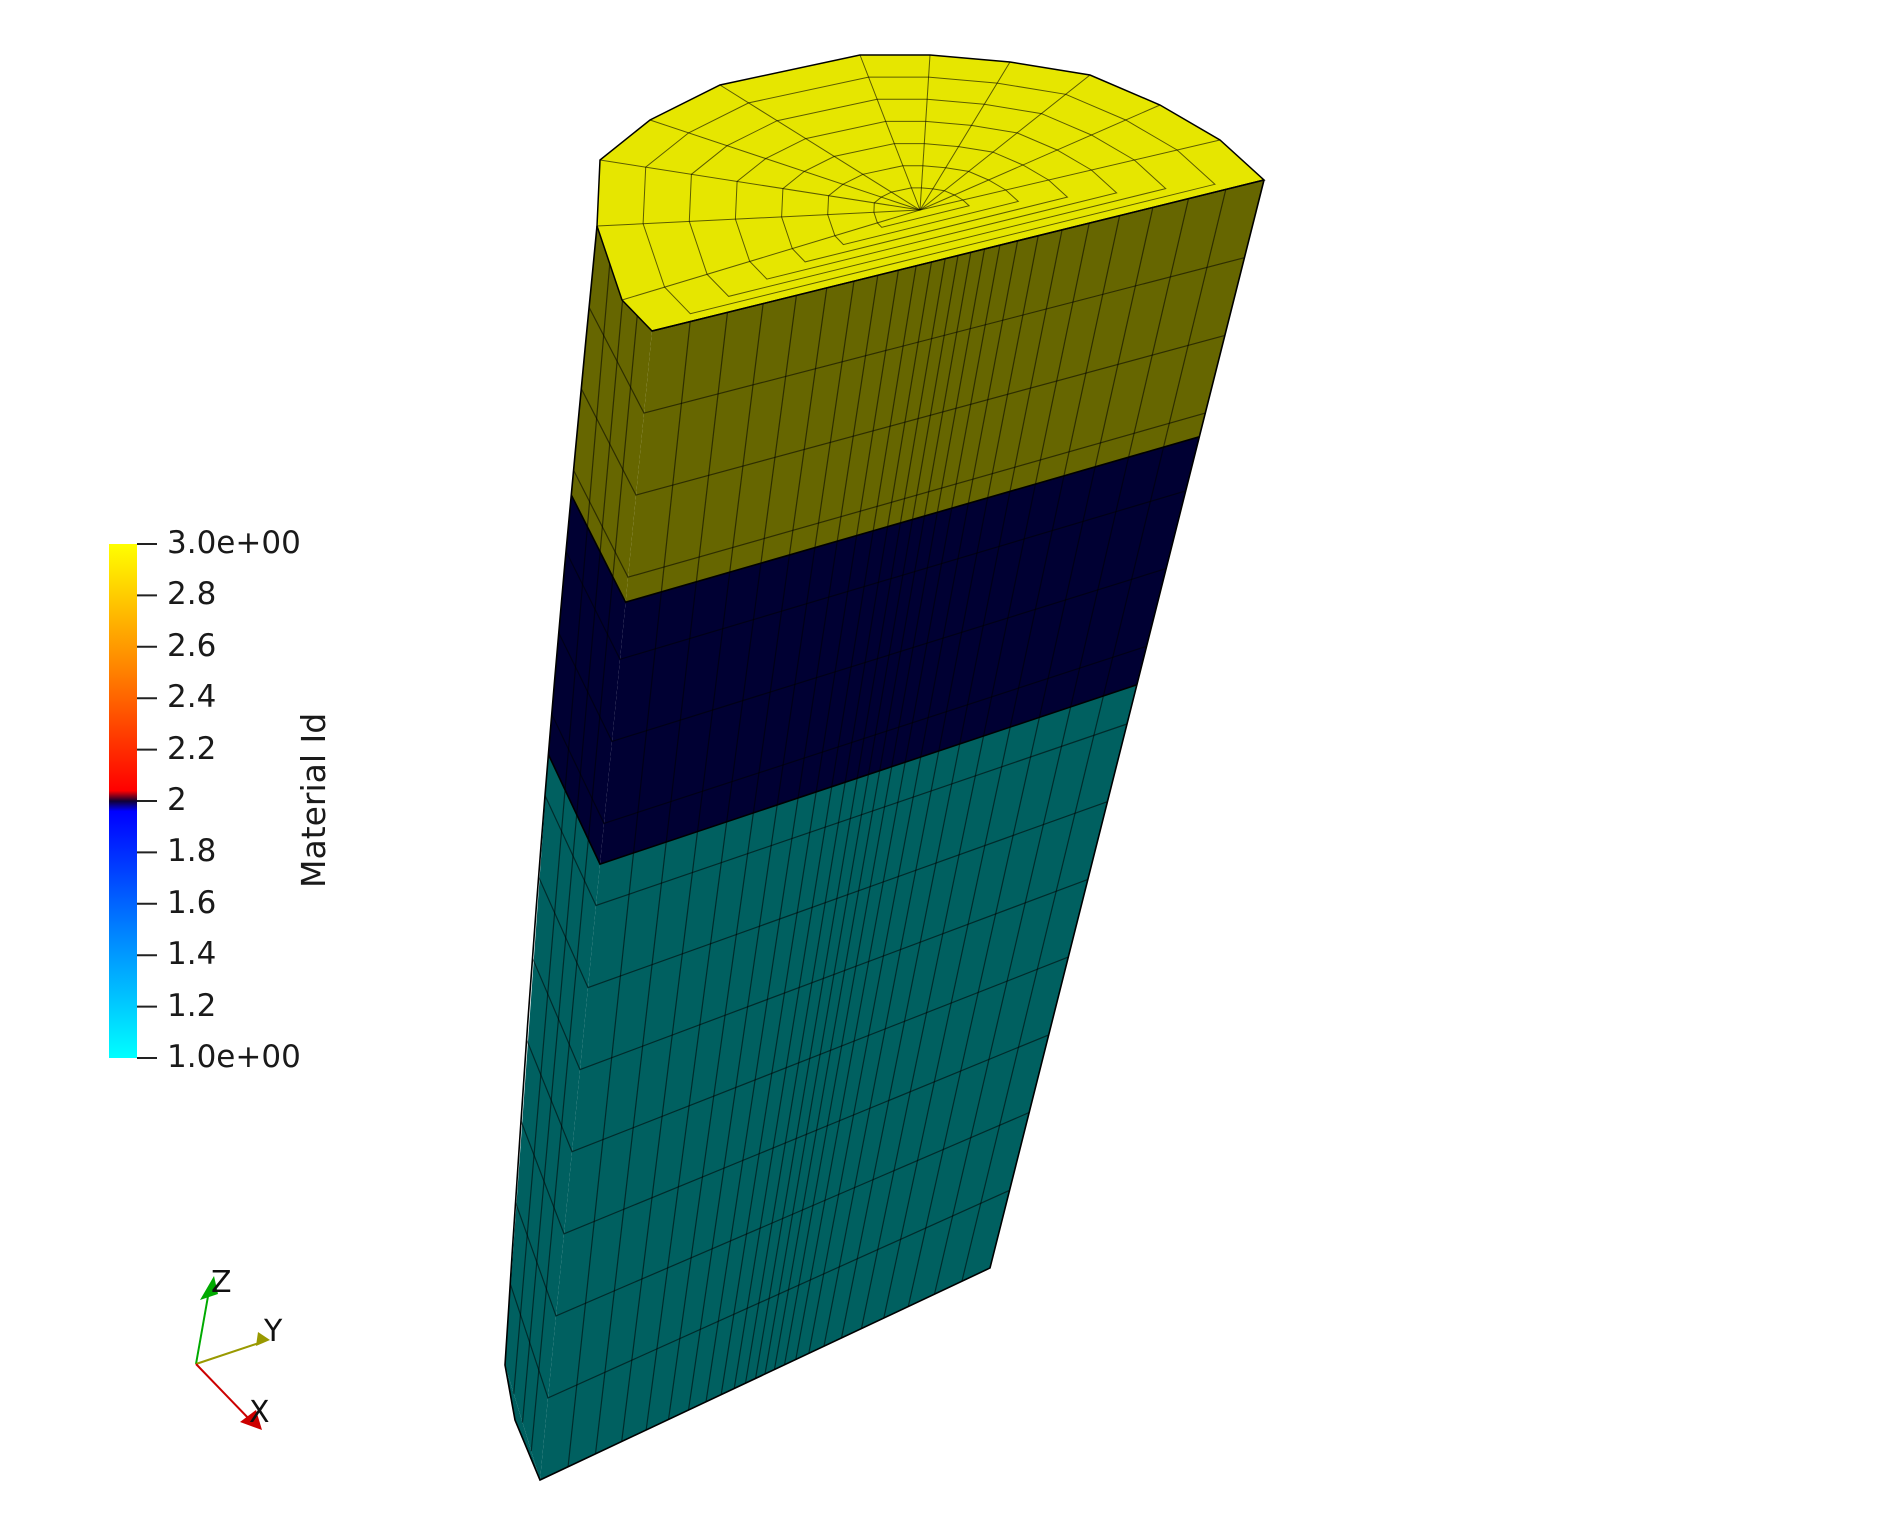 The height and width of the screenshot is (1538, 1890). What do you see at coordinates (273, 1331) in the screenshot?
I see `axis-label-y: Y` at bounding box center [273, 1331].